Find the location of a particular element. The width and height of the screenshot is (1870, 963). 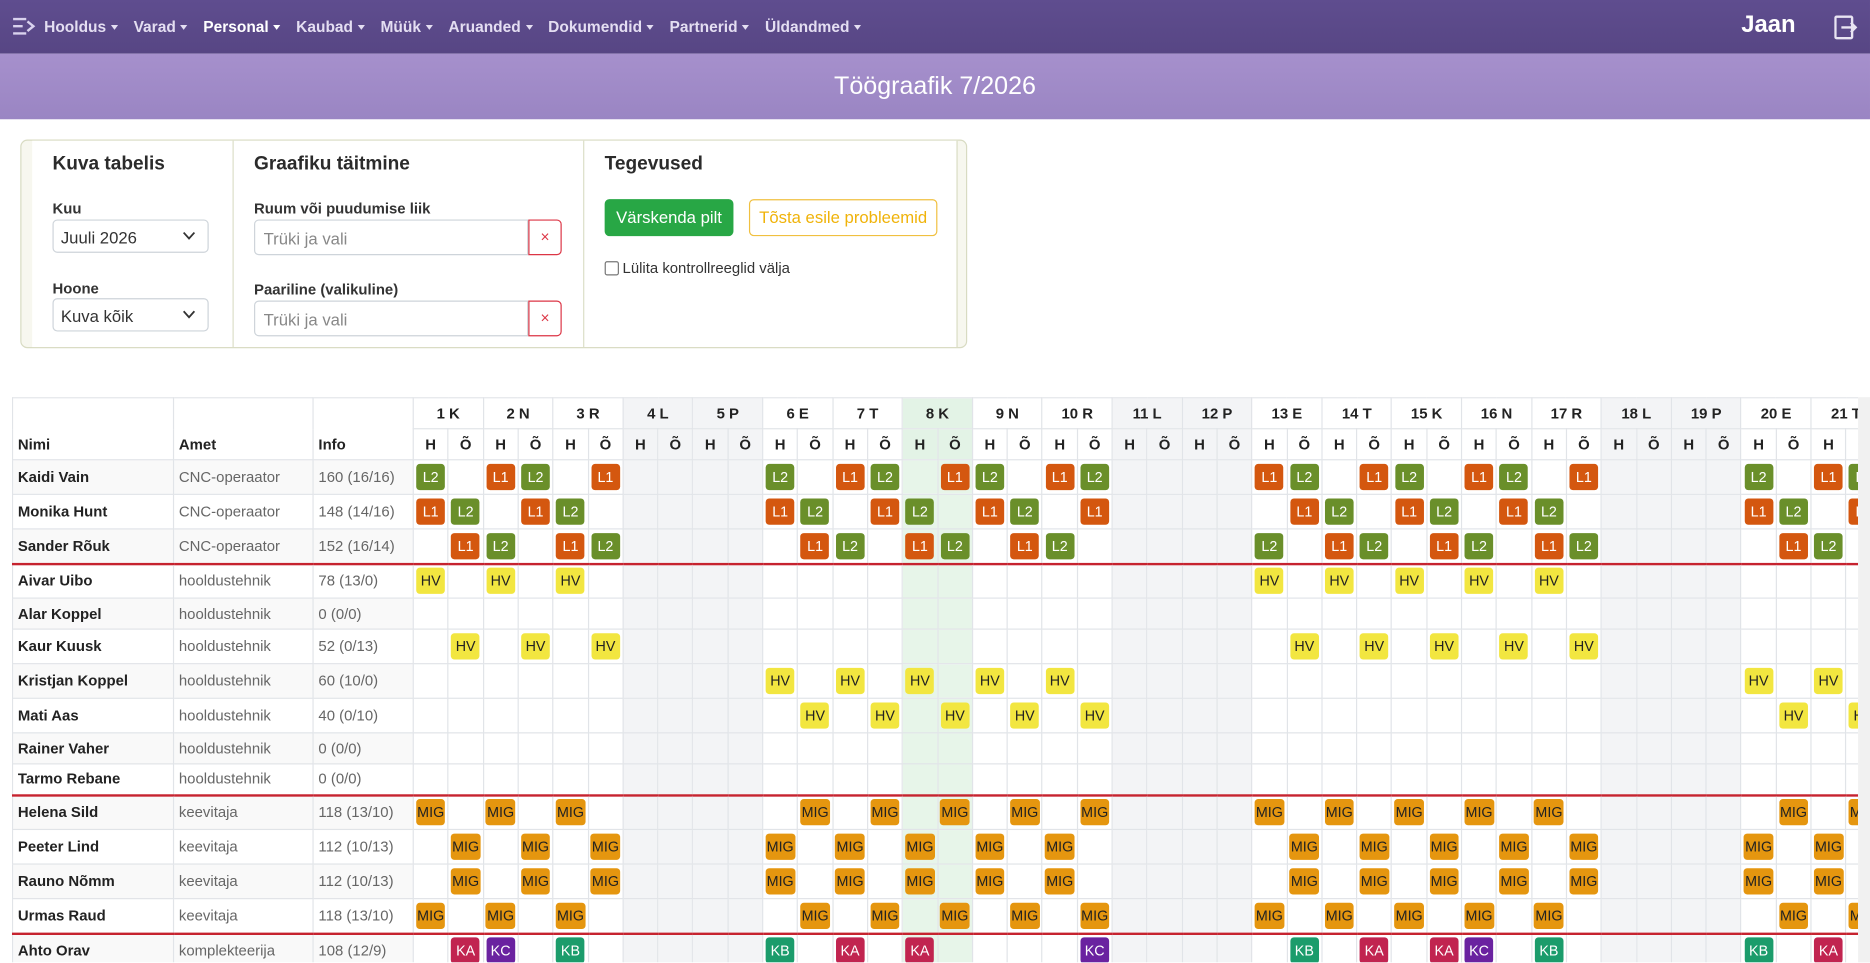

partner-input: Trüki ja vali is located at coordinates (391, 318).